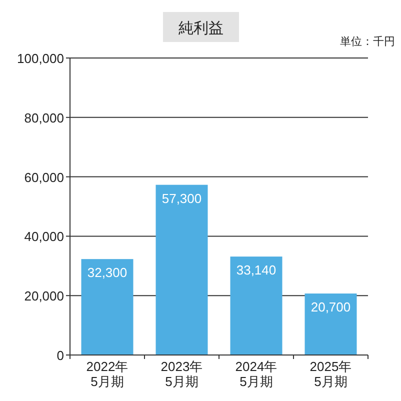 This screenshot has width=401, height=401. What do you see at coordinates (60, 355) in the screenshot?
I see `y-tick-label: 0` at bounding box center [60, 355].